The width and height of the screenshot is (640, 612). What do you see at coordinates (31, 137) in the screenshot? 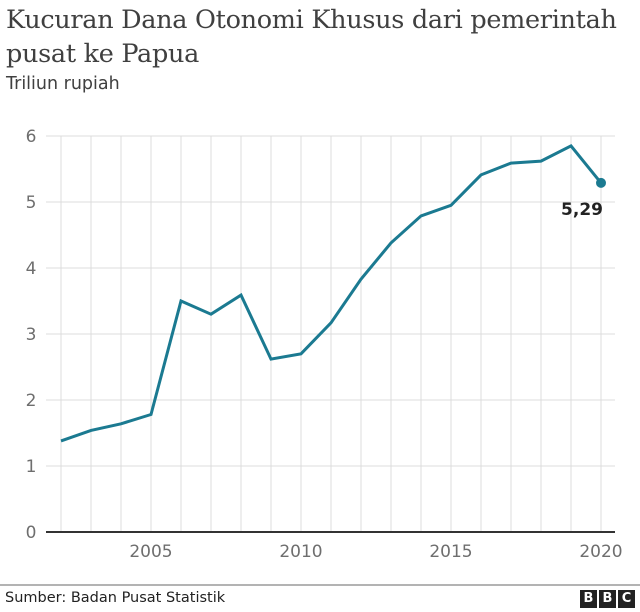
I see `y-tick-label: 6` at bounding box center [31, 137].